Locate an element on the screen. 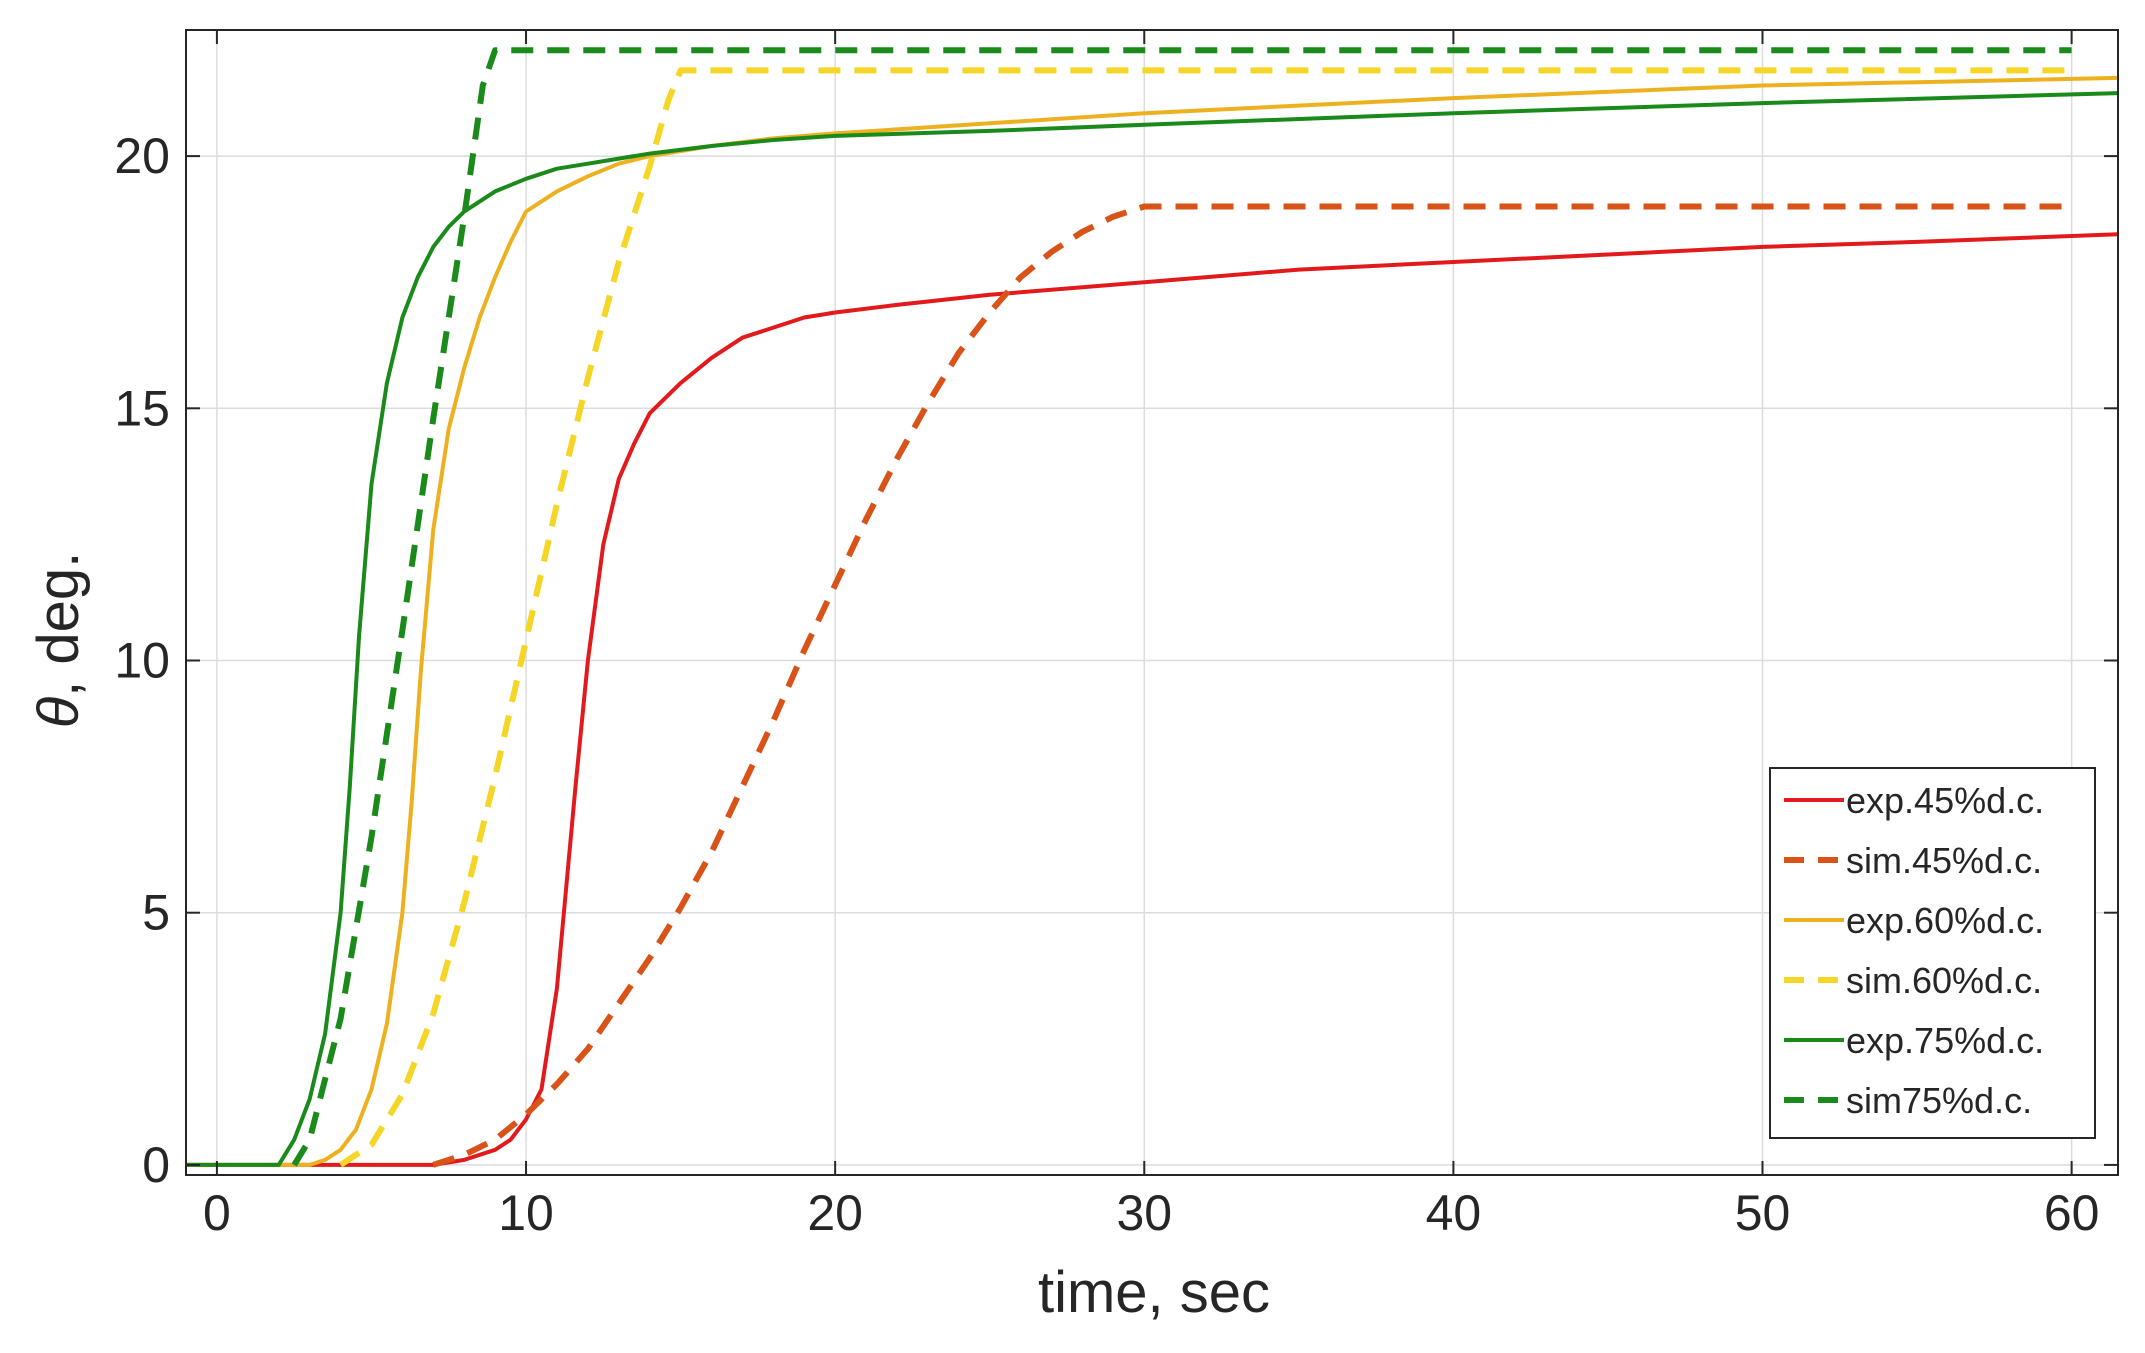 This screenshot has width=2145, height=1353. y-axis-label-symbol: θ is located at coordinates (58, 712).